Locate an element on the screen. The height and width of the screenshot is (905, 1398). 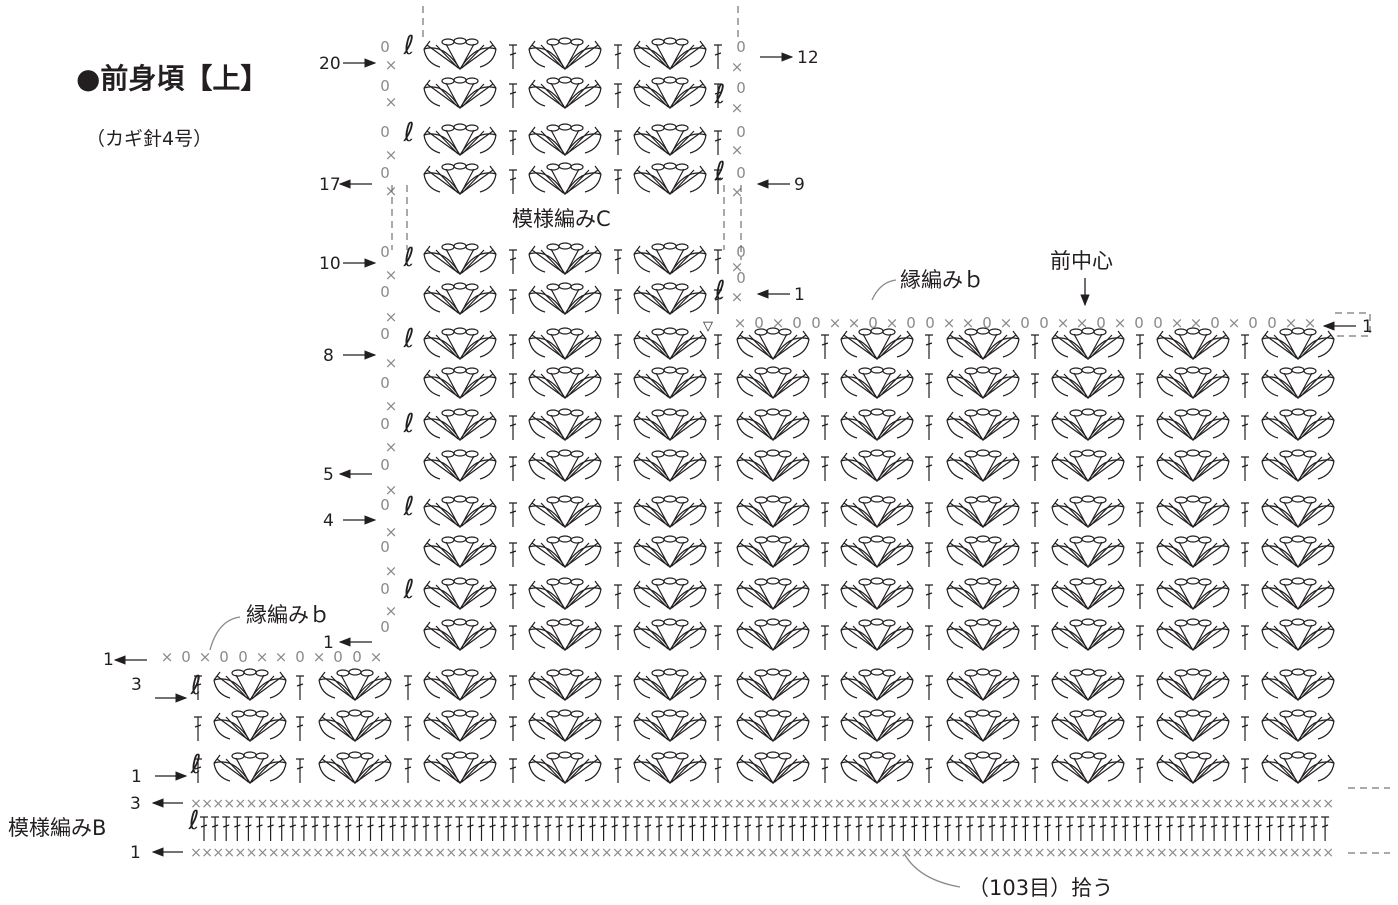
row-num: 3 is located at coordinates (135, 804).